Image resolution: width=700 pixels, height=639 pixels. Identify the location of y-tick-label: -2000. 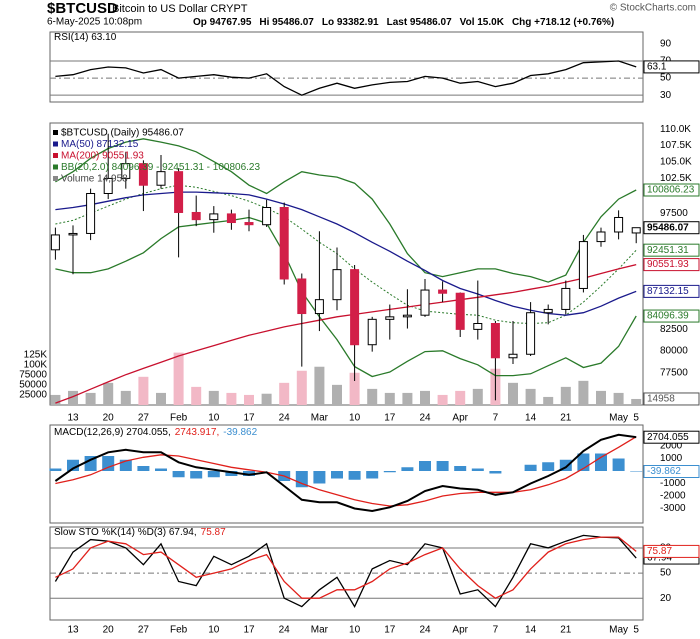
(673, 496).